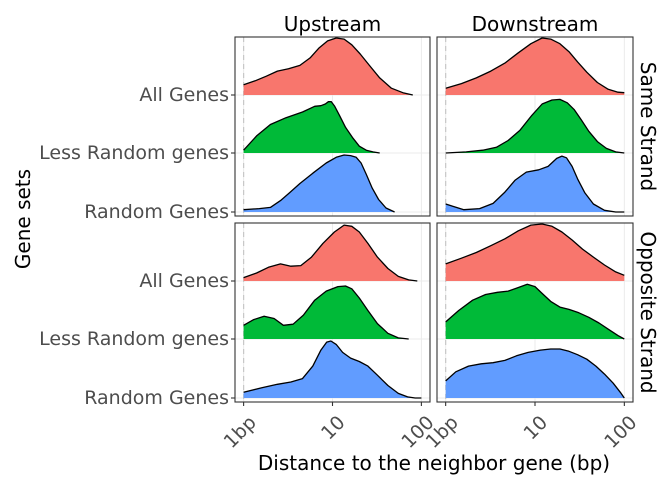 The image size is (672, 480). What do you see at coordinates (535, 24) in the screenshot?
I see `facet-title-downstream: Downstream` at bounding box center [535, 24].